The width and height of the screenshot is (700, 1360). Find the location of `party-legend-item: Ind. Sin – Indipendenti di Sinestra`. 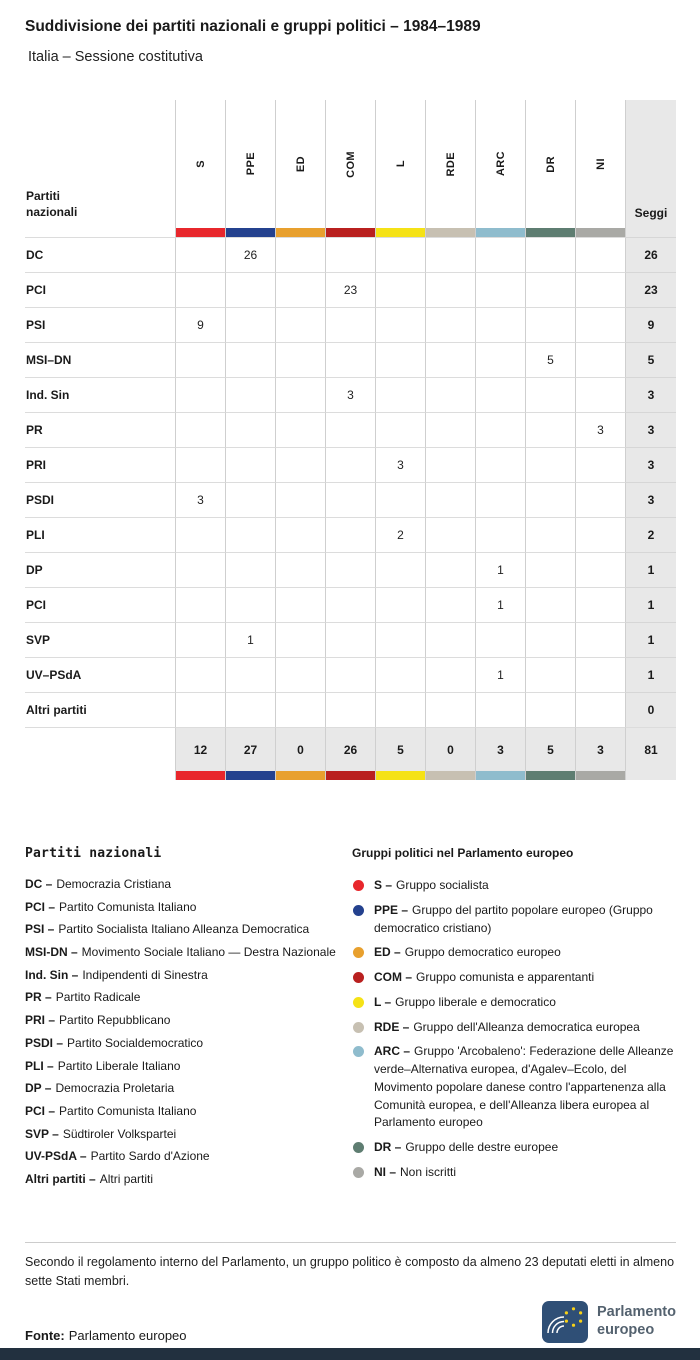

party-legend-item: Ind. Sin – Indipendenti di Sinestra is located at coordinates (181, 975).